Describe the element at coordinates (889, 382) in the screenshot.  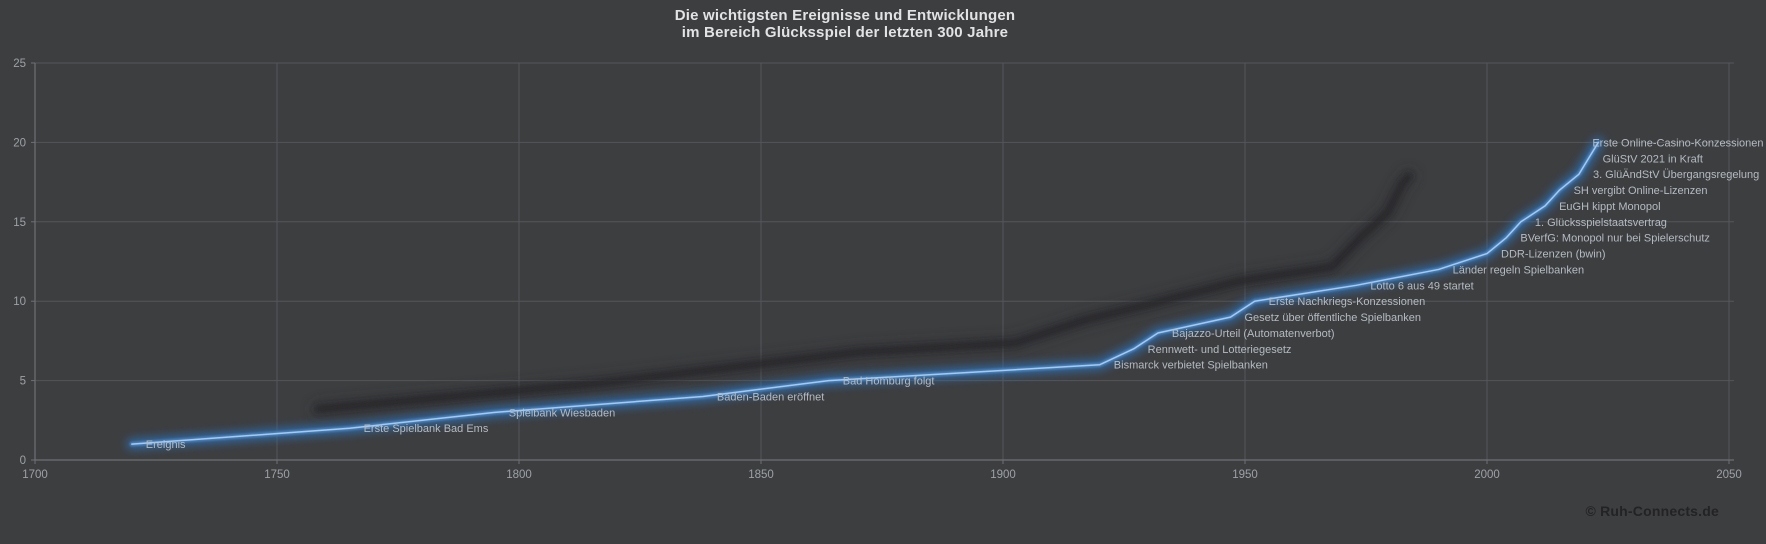
I see `event-label: Bad Homburg folgt` at that location.